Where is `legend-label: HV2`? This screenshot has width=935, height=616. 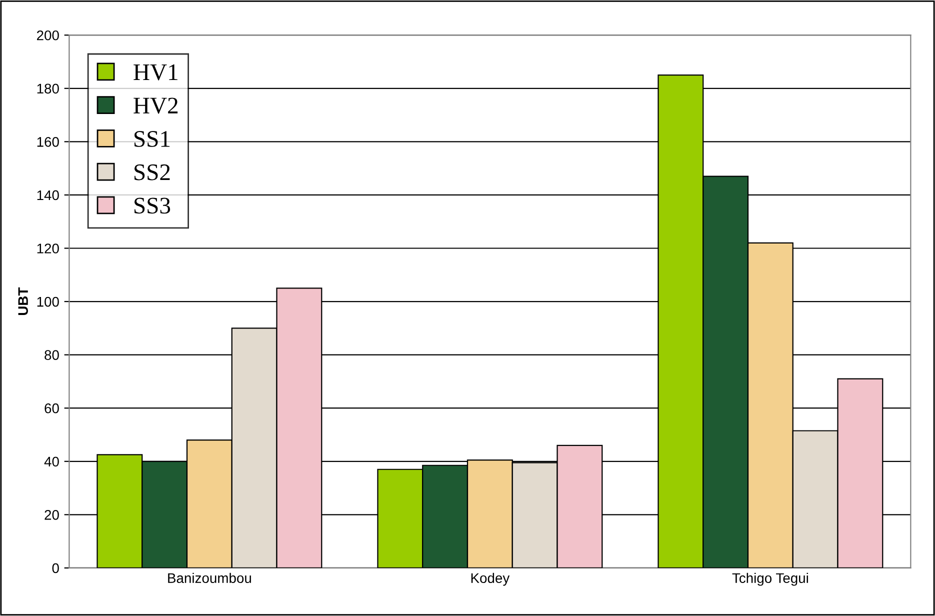 legend-label: HV2 is located at coordinates (156, 106).